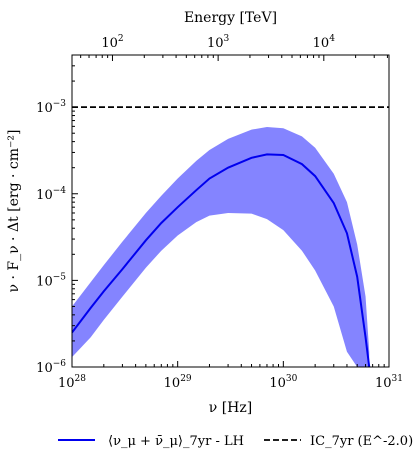 The image size is (416, 463). I want to click on y-tick-label: 10⁻⁶, so click(51, 367).